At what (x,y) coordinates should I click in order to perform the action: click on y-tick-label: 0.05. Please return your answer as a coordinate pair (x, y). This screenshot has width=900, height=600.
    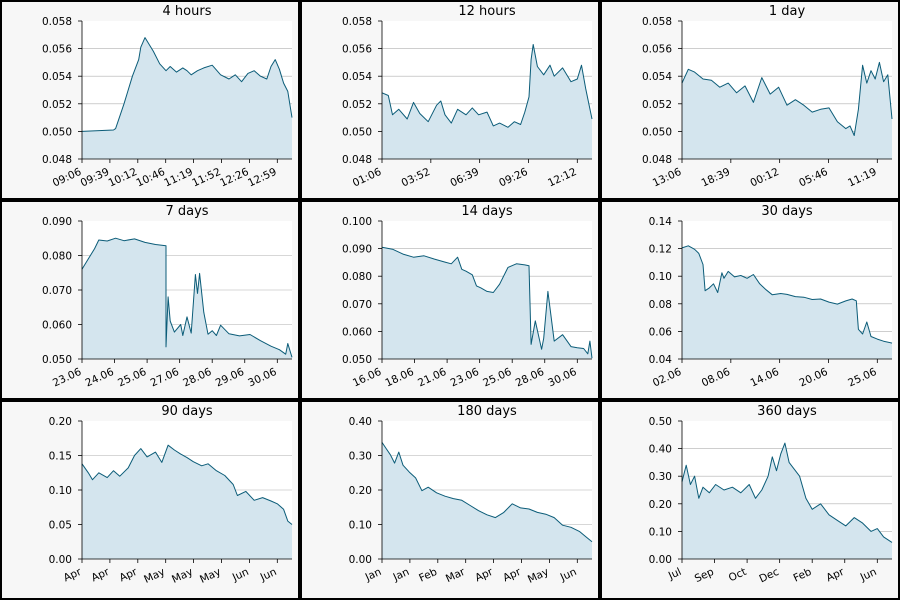
    Looking at the image, I should click on (60, 526).